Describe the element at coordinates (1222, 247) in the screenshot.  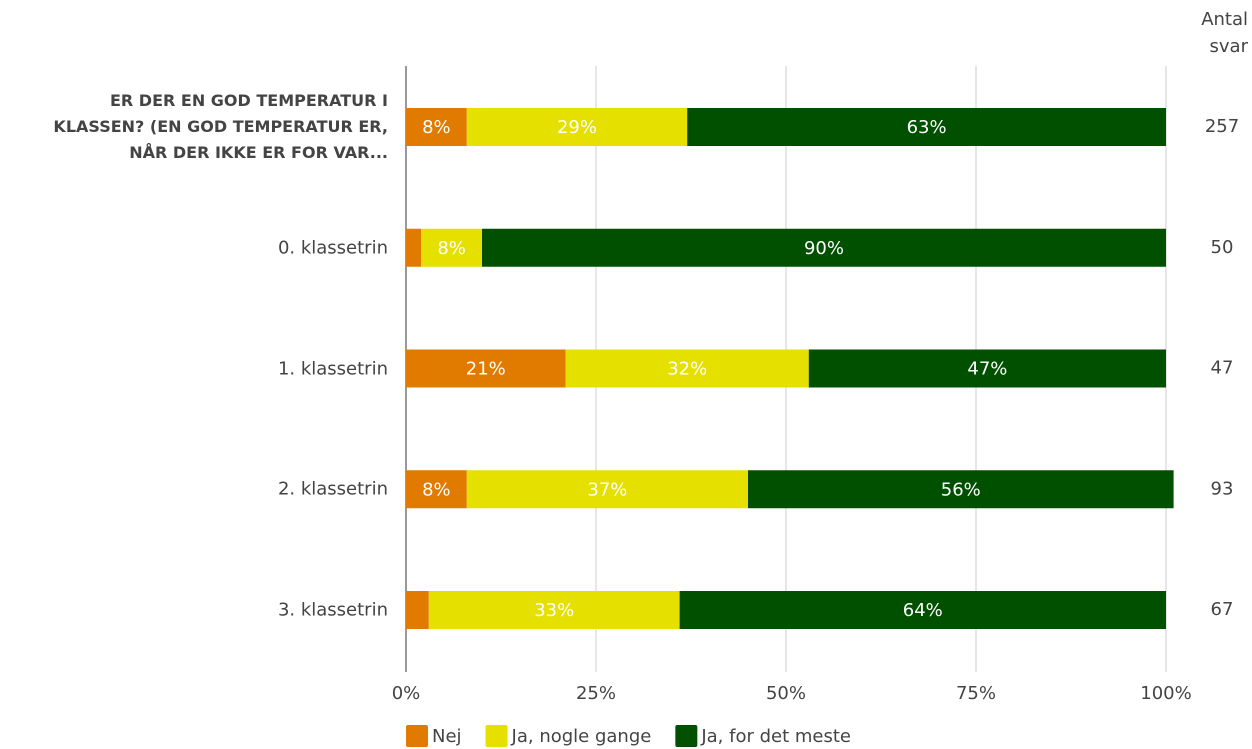
I see `count-label: 50` at that location.